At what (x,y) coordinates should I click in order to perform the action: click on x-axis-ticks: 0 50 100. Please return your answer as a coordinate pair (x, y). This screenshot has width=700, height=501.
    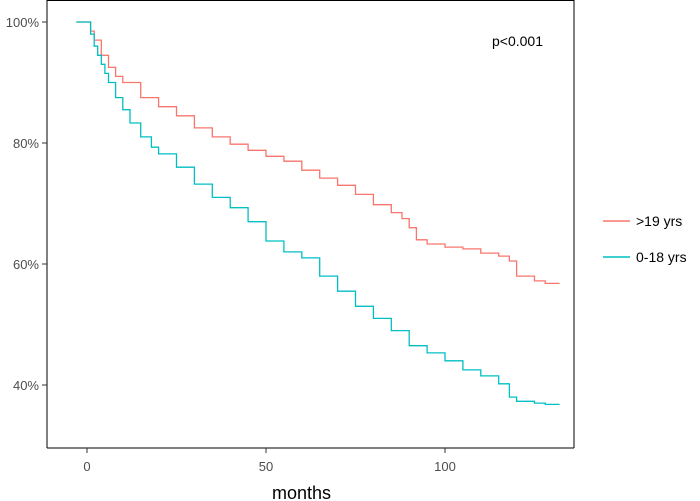
    Looking at the image, I should click on (269, 461).